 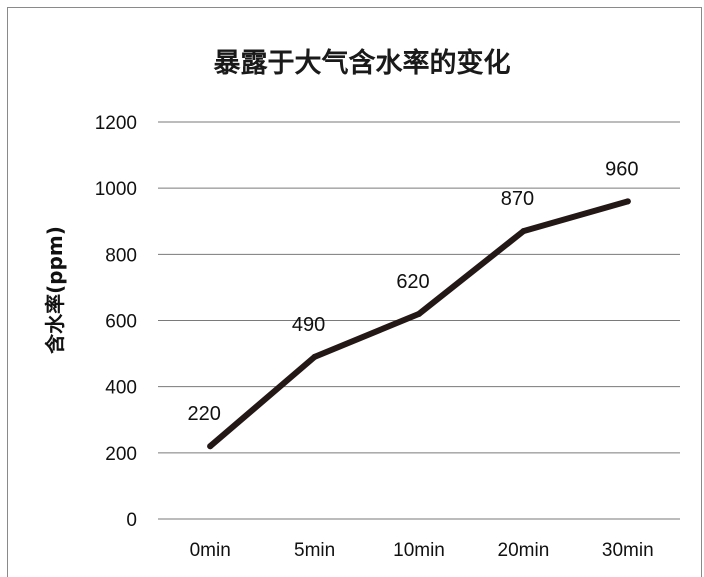 I want to click on y-tick-label: 200, so click(x=121, y=454).